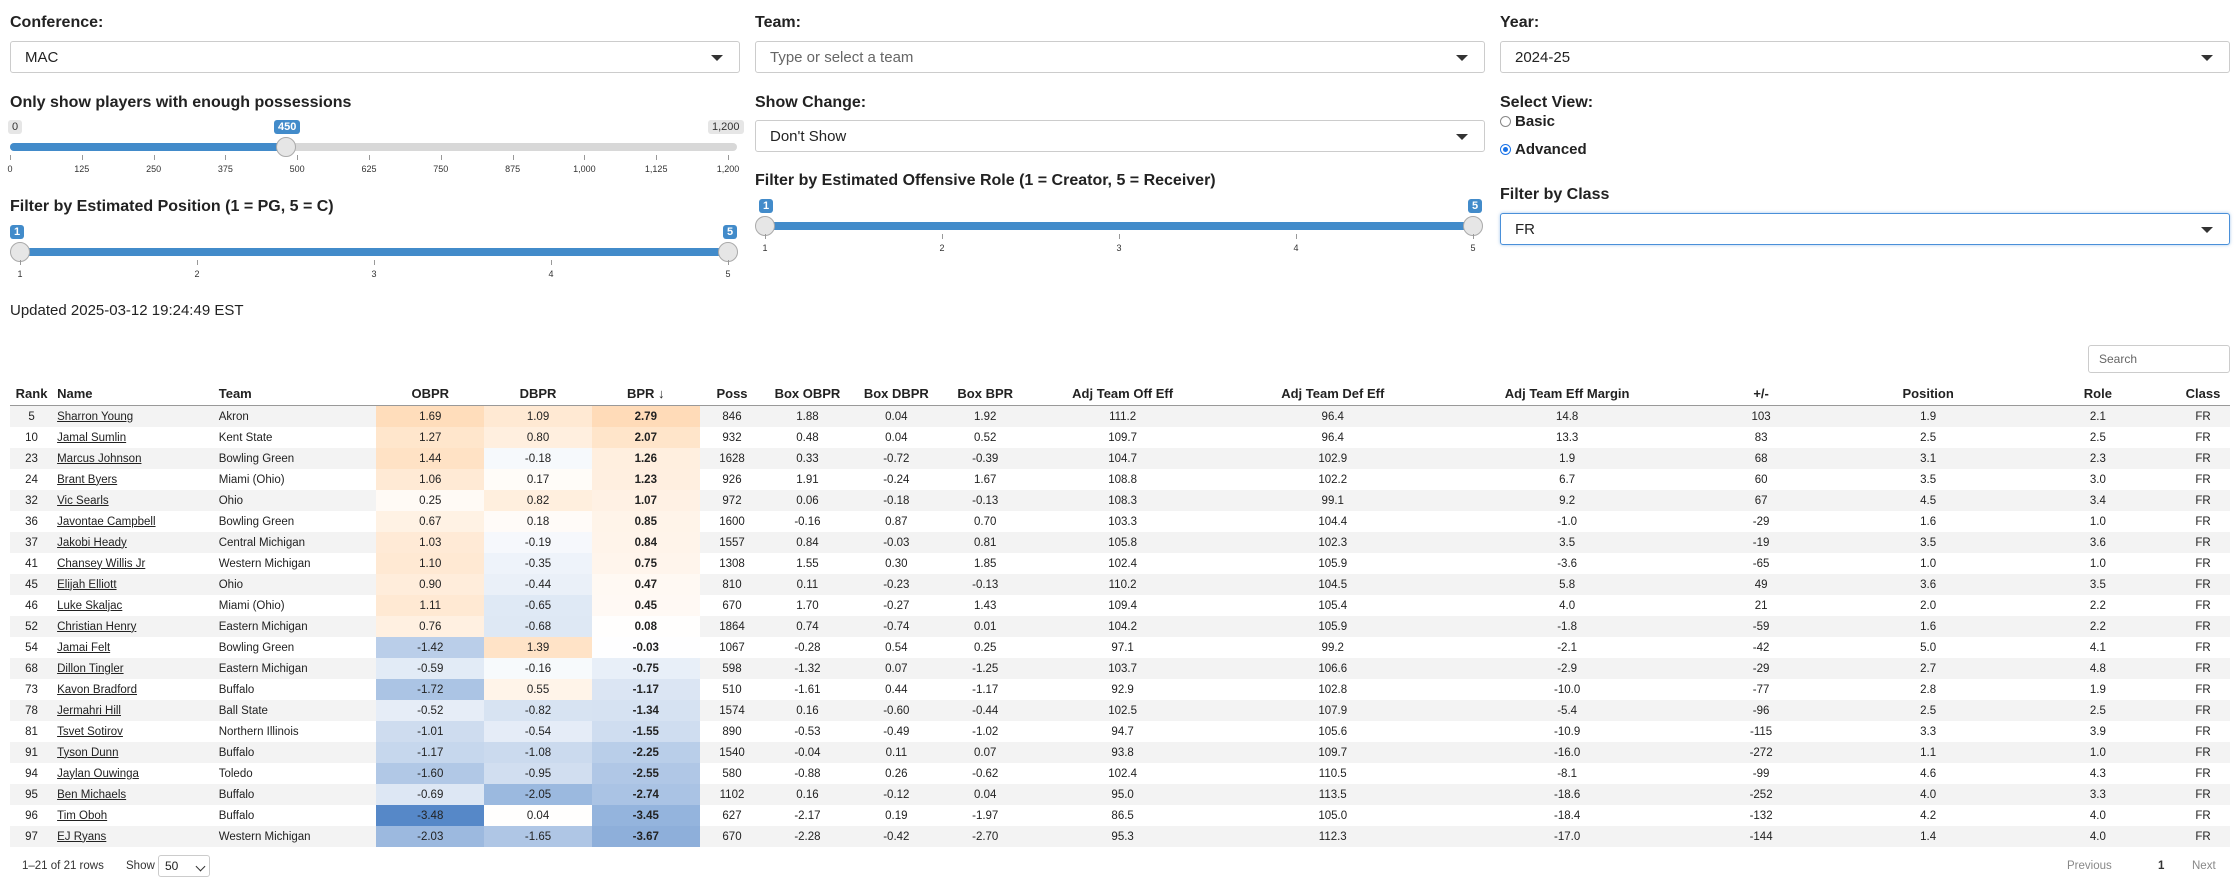 The height and width of the screenshot is (883, 2237). What do you see at coordinates (1525, 229) in the screenshot?
I see `class-value: FR` at bounding box center [1525, 229].